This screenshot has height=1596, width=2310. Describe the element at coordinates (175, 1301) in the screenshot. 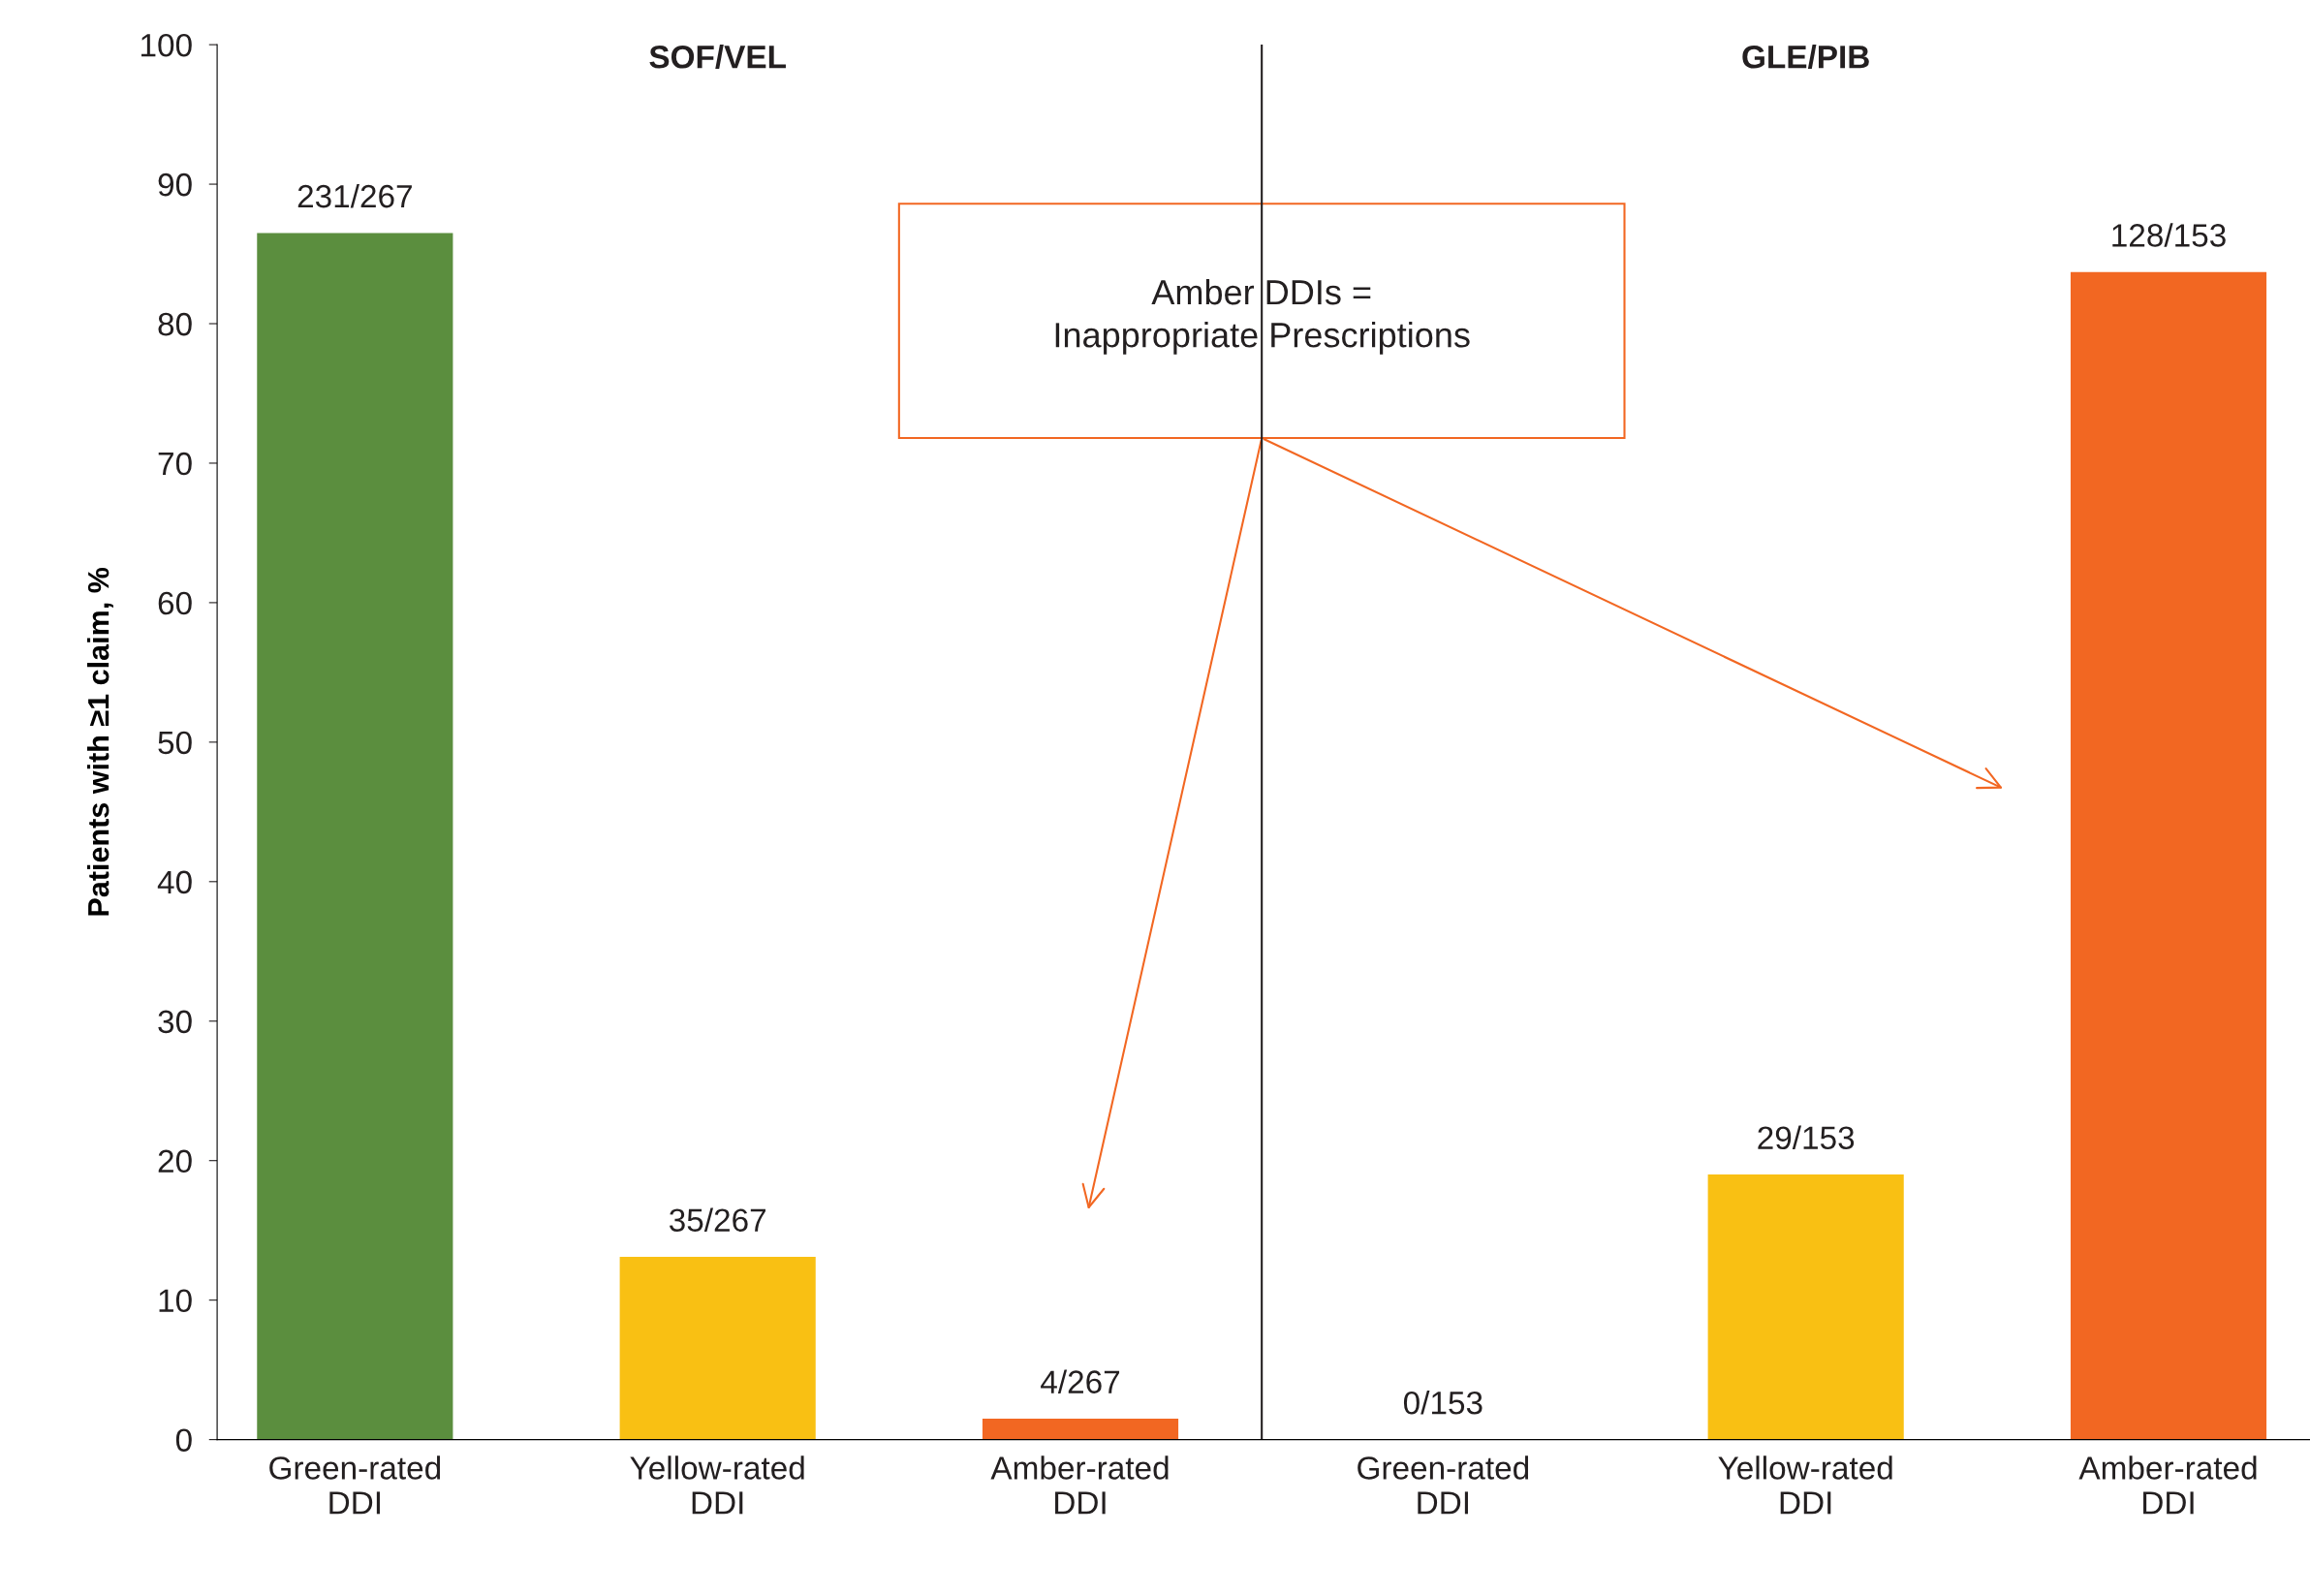

I see `y-tick-label: 10` at that location.